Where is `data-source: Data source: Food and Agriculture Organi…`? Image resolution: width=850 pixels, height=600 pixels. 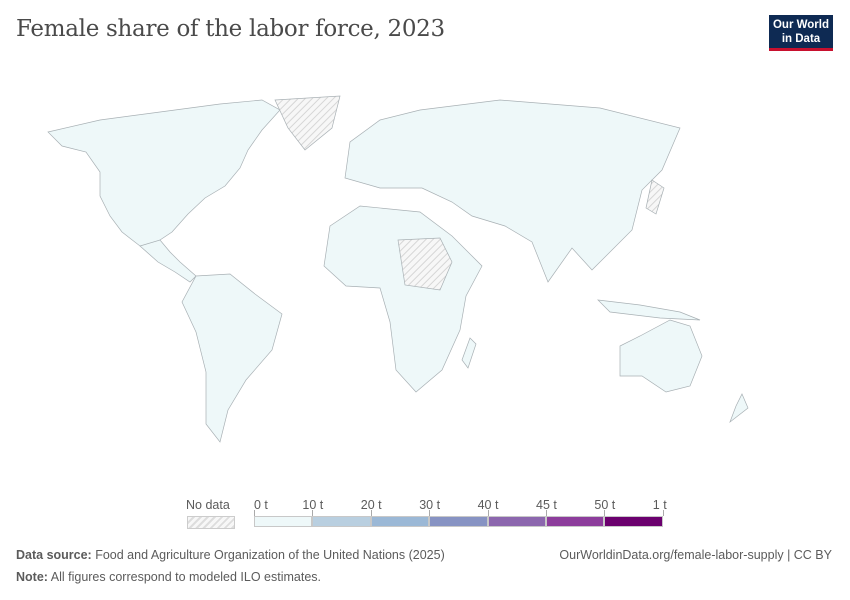
data-source: Data source: Food and Agriculture Organi… is located at coordinates (230, 555).